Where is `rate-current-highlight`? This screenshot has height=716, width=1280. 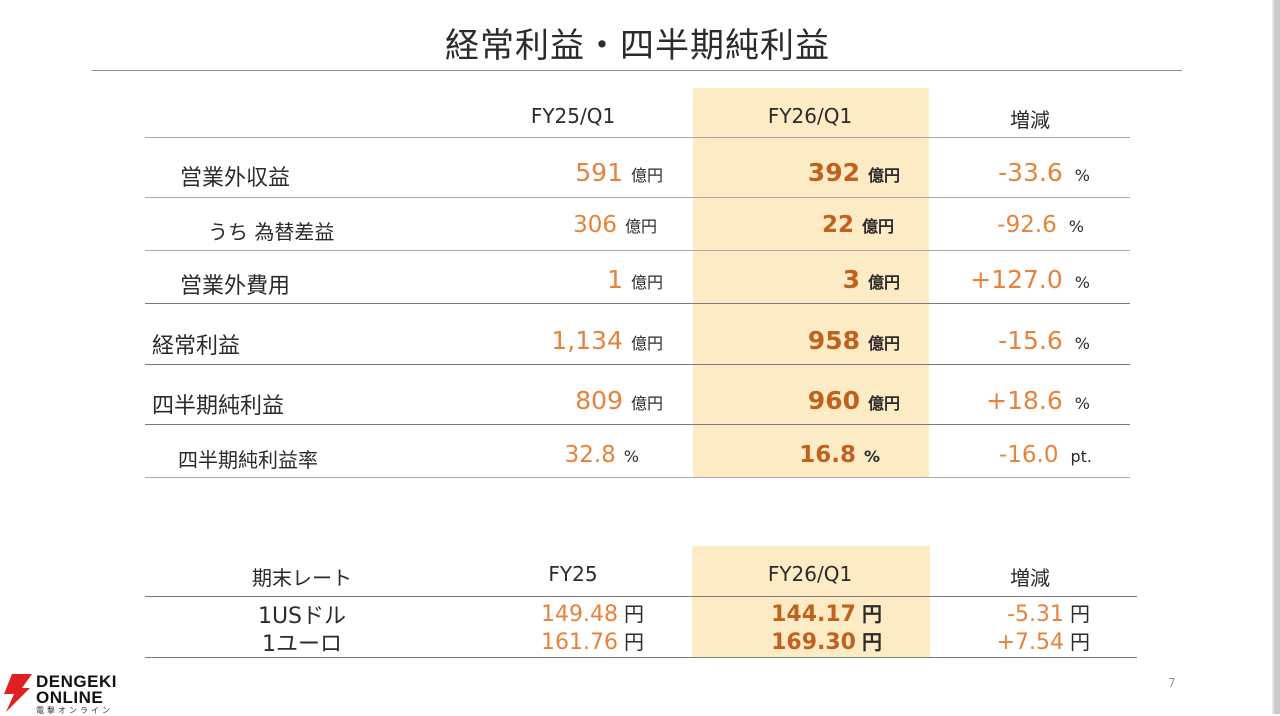 rate-current-highlight is located at coordinates (811, 602).